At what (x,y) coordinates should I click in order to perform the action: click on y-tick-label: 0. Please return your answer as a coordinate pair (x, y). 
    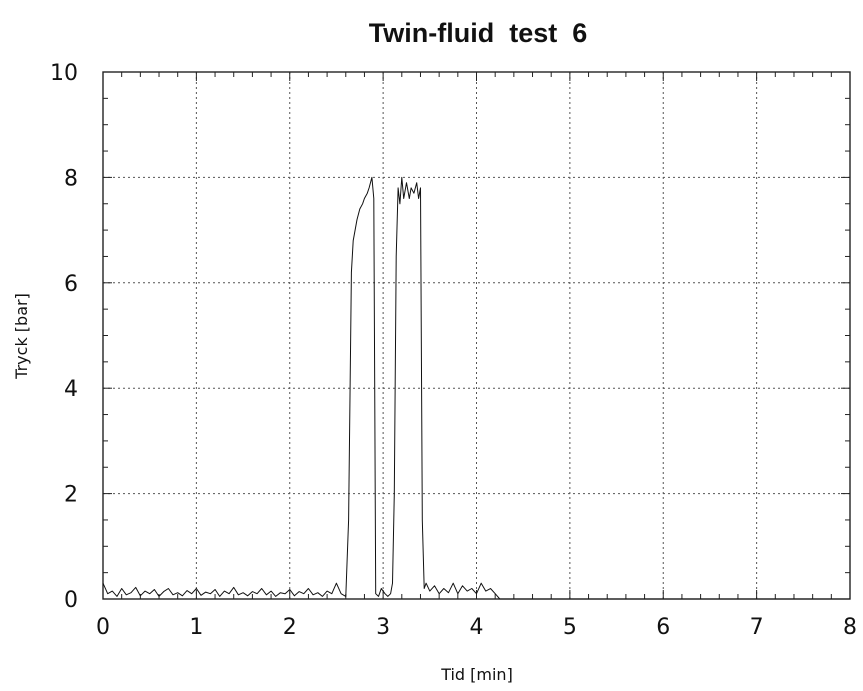
    Looking at the image, I should click on (71, 600).